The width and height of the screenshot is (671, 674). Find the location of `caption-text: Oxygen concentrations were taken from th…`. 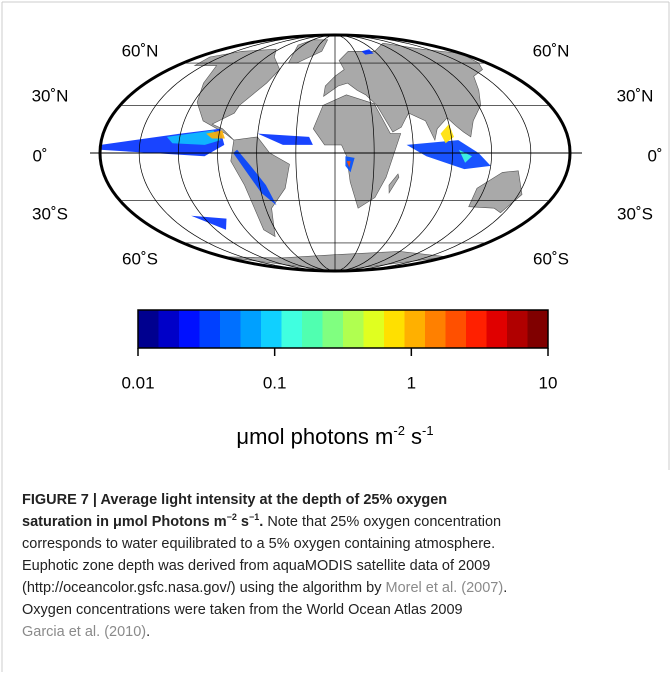

caption-text: Oxygen concentrations were taken from th… is located at coordinates (242, 610).